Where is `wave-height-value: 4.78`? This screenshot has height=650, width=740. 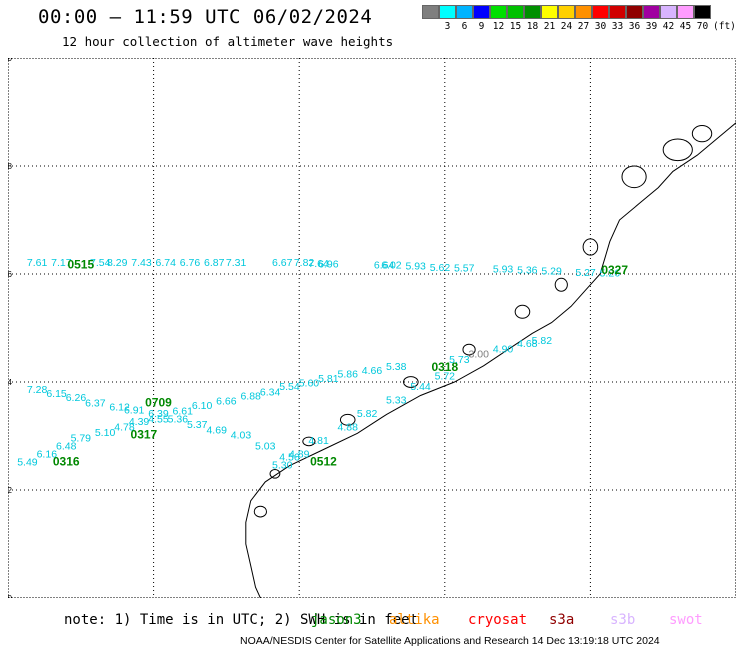 wave-height-value: 4.78 is located at coordinates (124, 428).